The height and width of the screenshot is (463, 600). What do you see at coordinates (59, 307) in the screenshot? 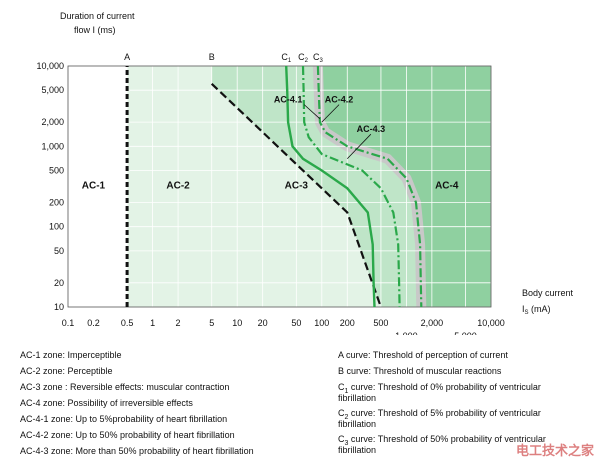
I see `y-tick-label: 10` at bounding box center [59, 307].